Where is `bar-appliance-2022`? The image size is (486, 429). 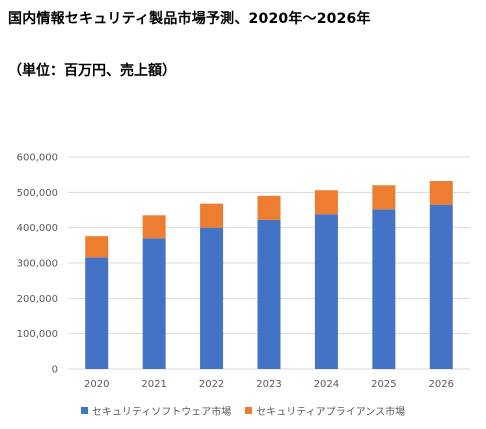
bar-appliance-2022 is located at coordinates (212, 215).